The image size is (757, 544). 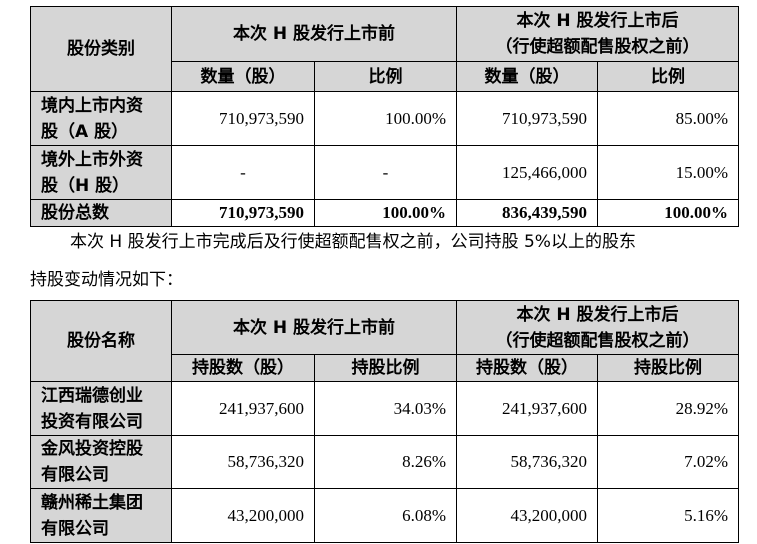 What do you see at coordinates (101, 515) in the screenshot?
I see `shareholder-name: 赣州稀土集团 有限公司` at bounding box center [101, 515].